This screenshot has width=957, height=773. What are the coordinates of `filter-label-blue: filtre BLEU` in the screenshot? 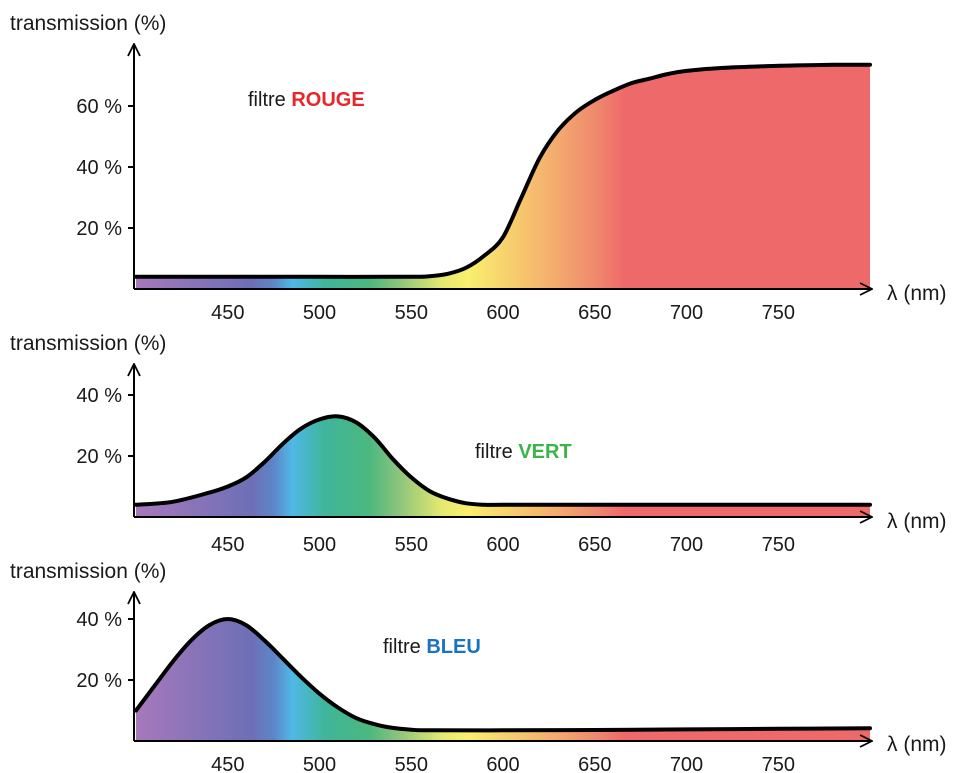 It's located at (432, 647).